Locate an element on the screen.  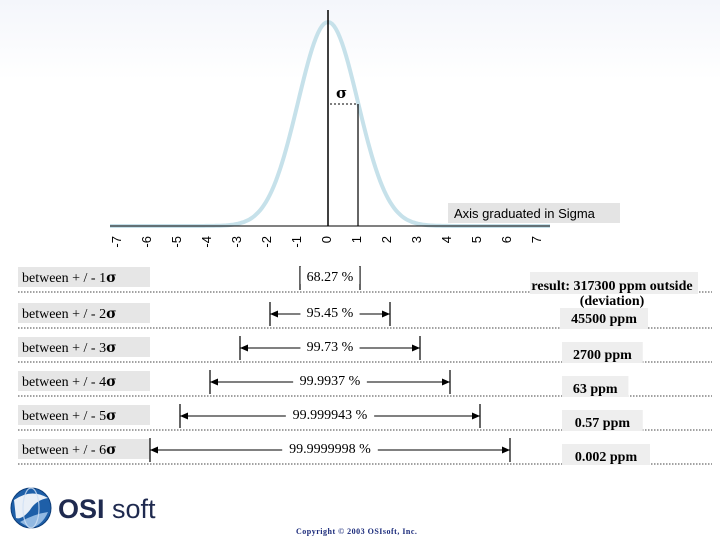
result-subtext: (deviation) is located at coordinates (612, 301).